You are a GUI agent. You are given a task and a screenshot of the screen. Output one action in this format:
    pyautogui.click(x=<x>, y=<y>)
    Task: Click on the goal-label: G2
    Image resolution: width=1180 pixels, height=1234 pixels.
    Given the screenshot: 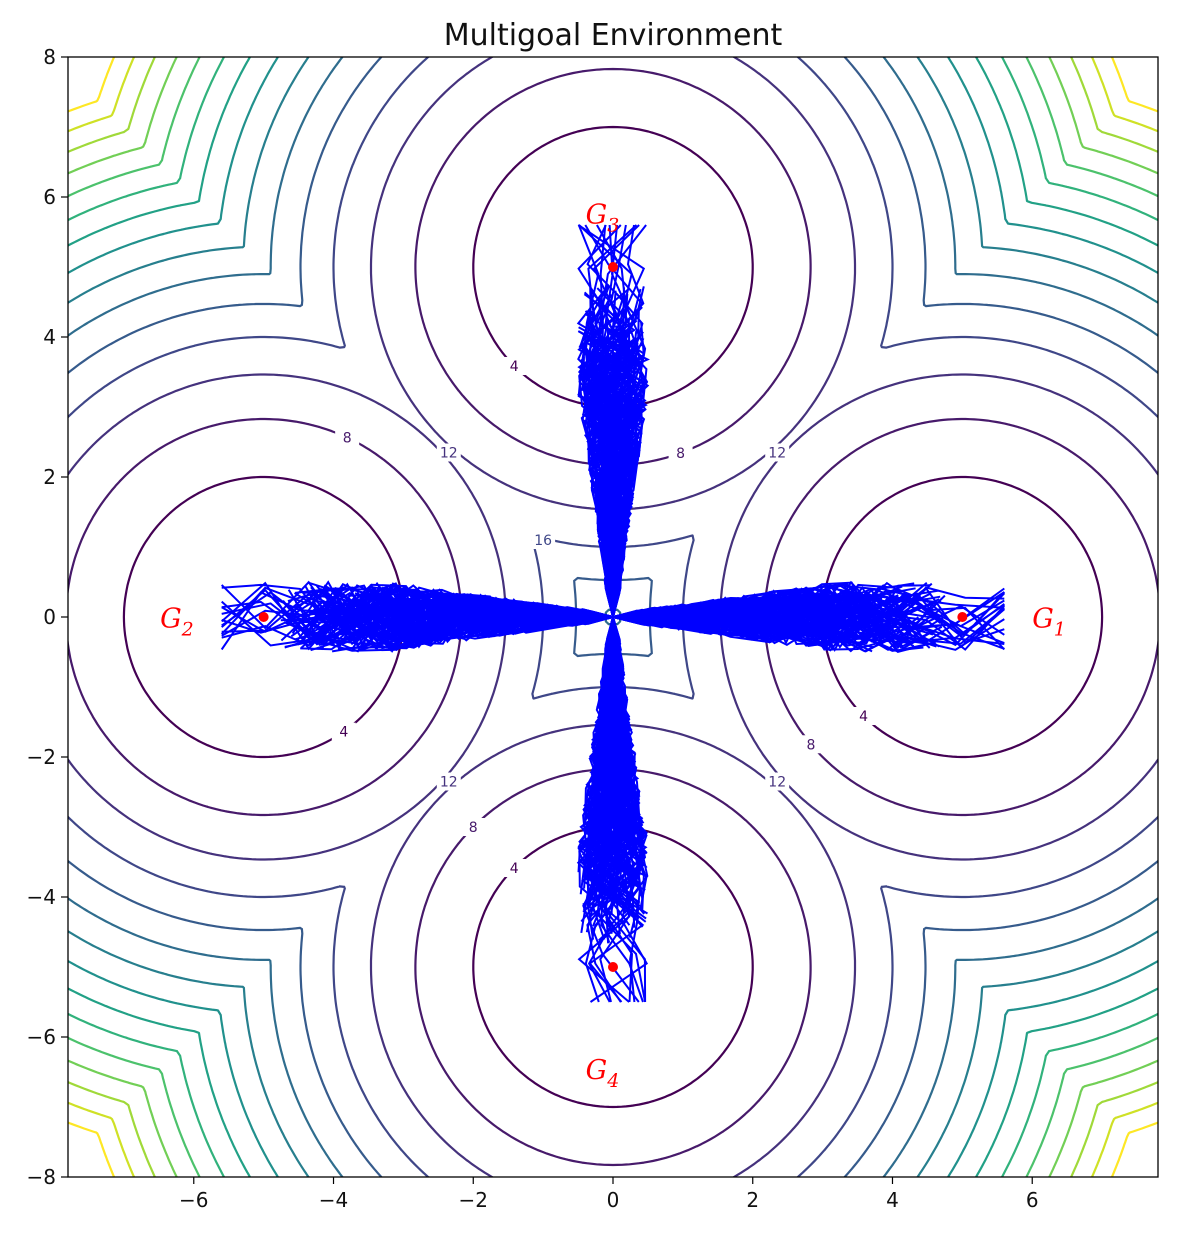 What is the action you would take?
    pyautogui.click(x=177, y=622)
    